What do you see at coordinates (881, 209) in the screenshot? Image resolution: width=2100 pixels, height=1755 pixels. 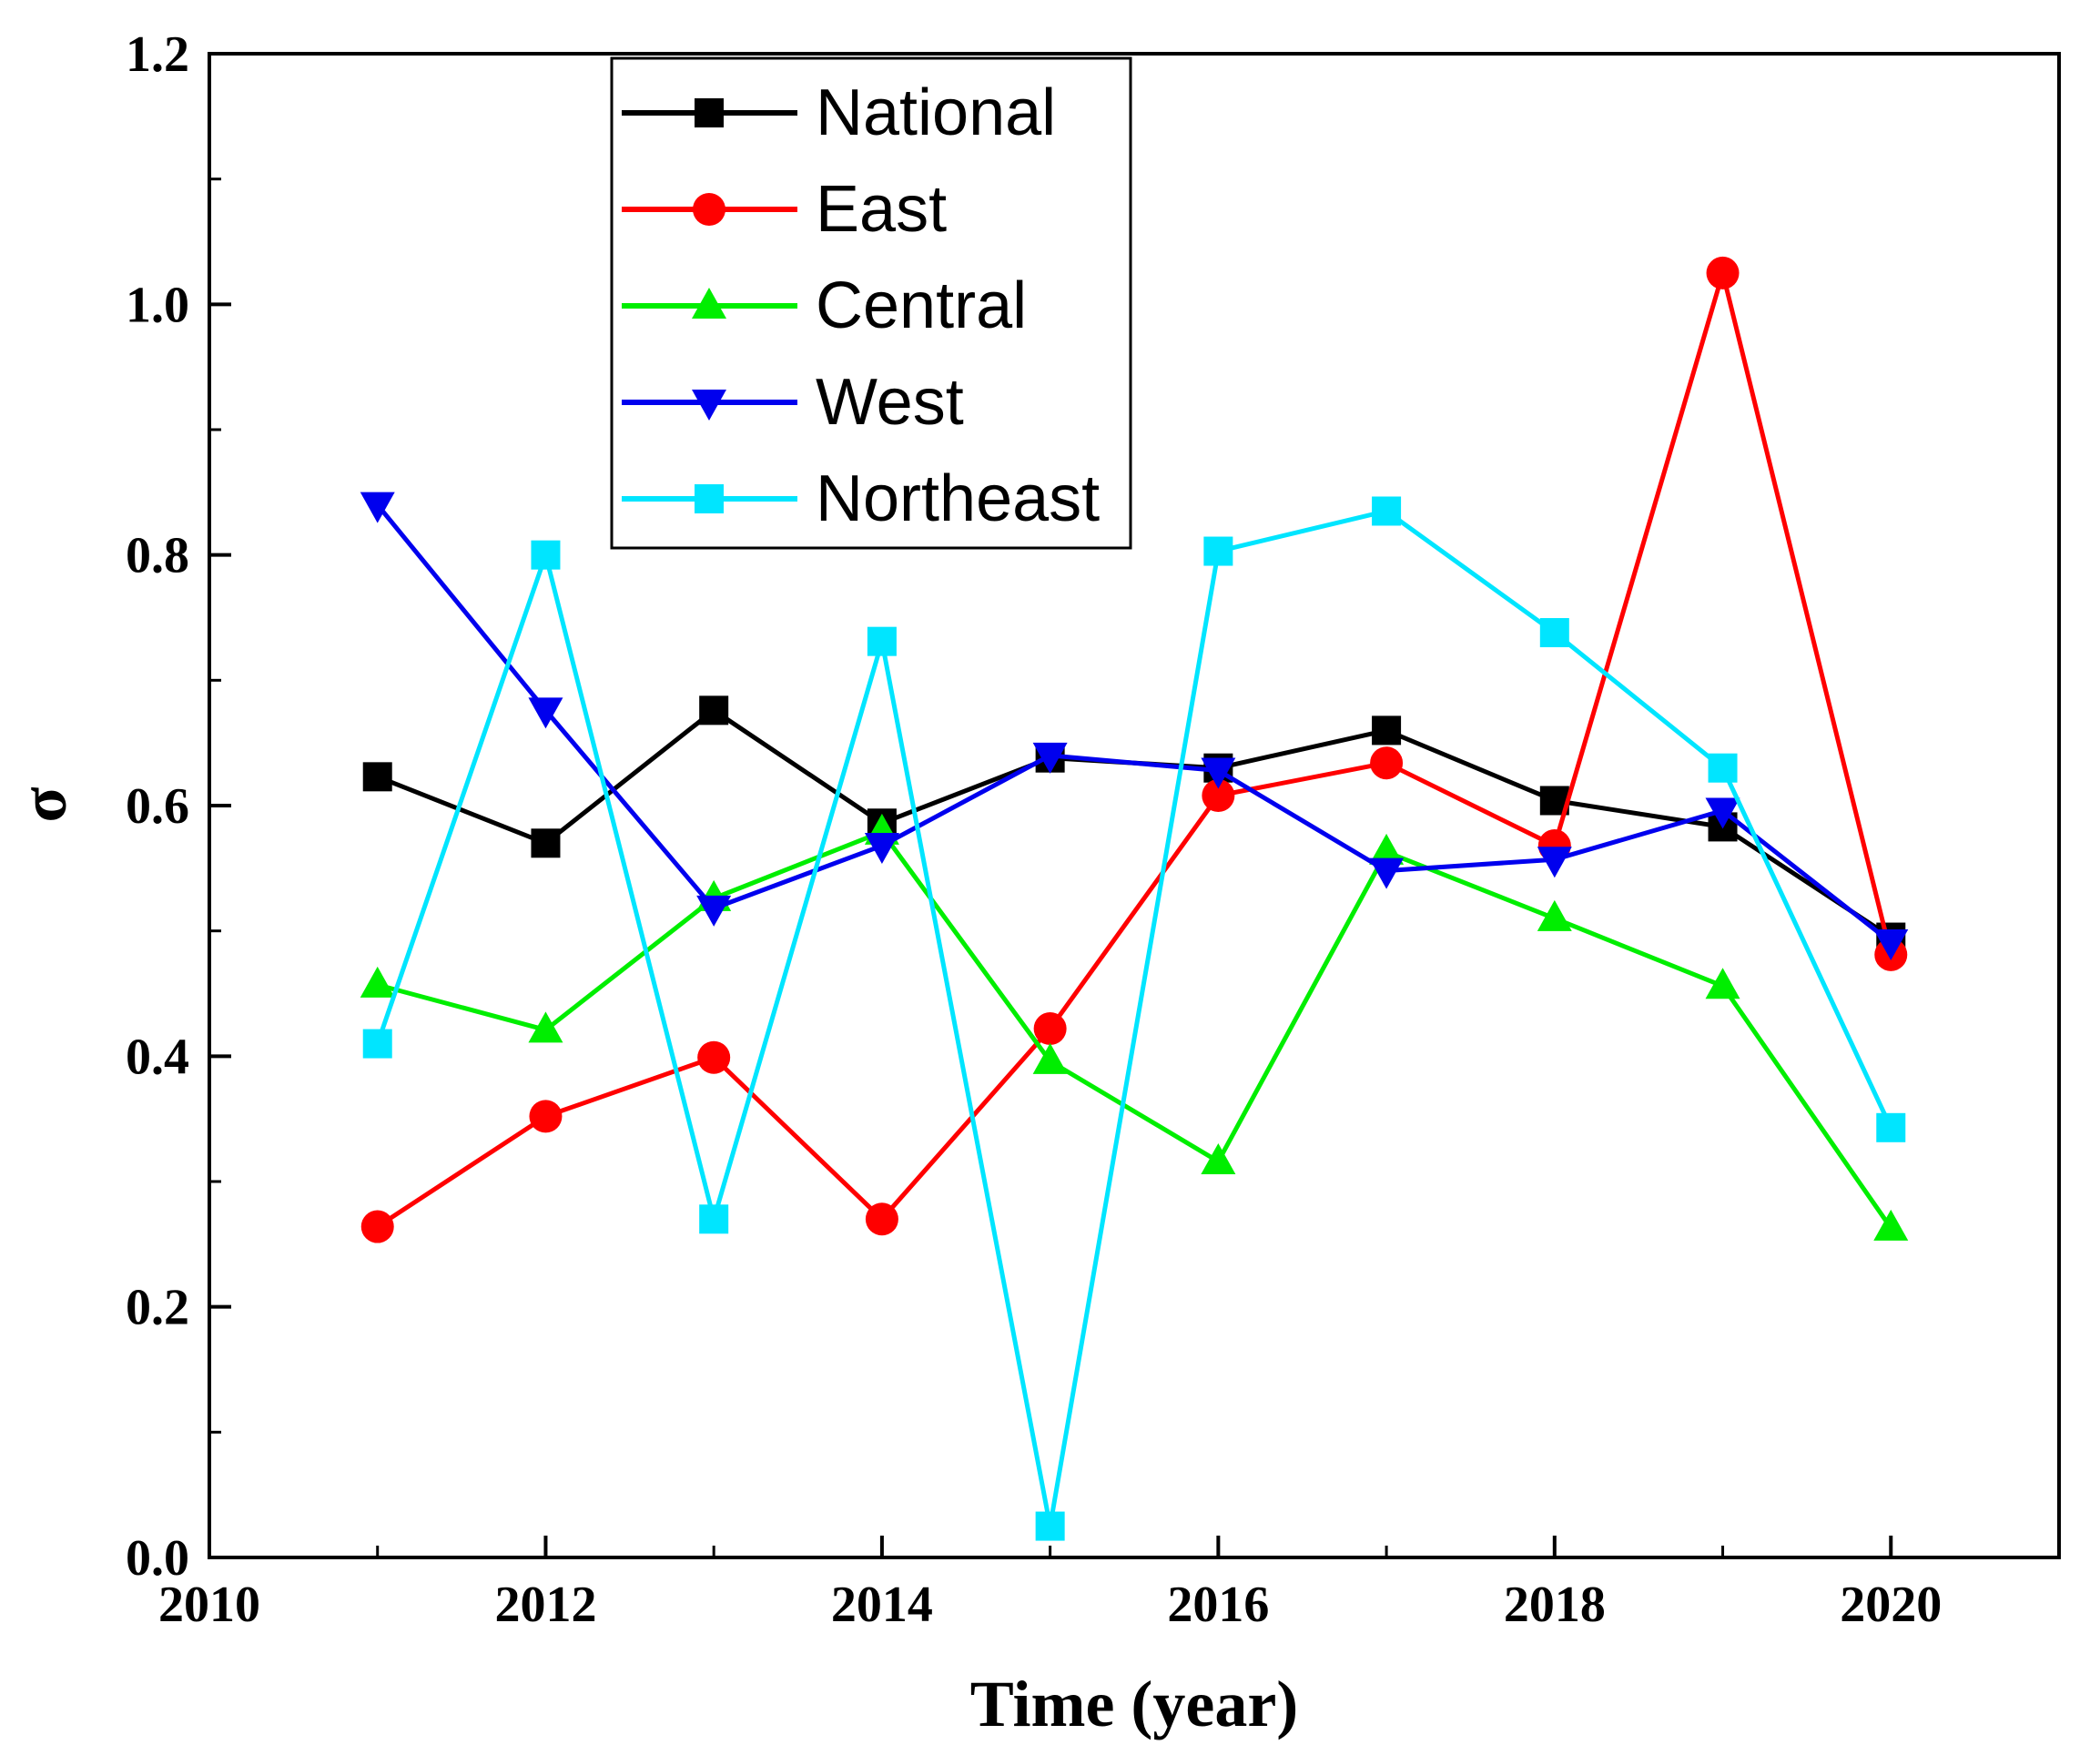 I see `legend-label-east: East` at bounding box center [881, 209].